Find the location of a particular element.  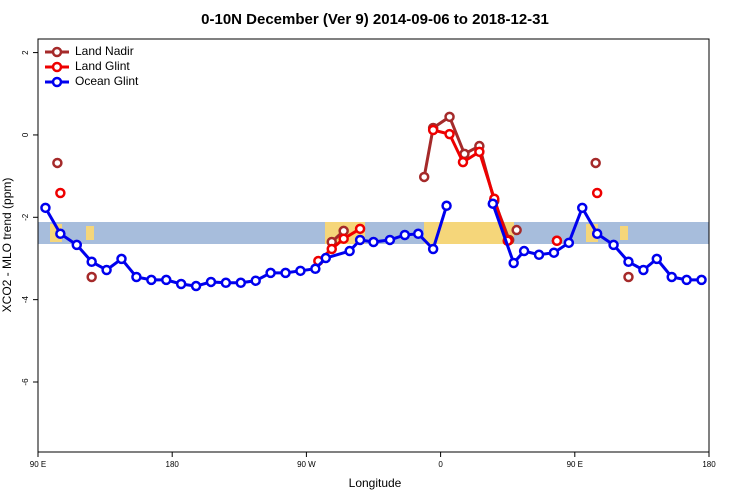

y-axis-label: XCO2 - MLO trend (ppm) is located at coordinates (7, 245).